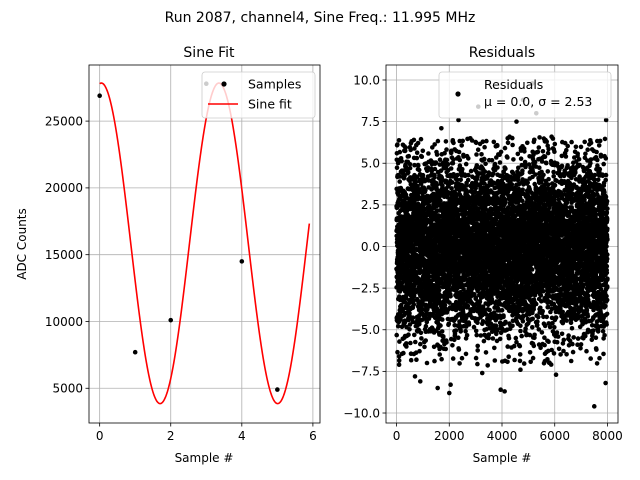 The width and height of the screenshot is (640, 480). What do you see at coordinates (502, 53) in the screenshot?
I see `residuals-title: Residuals` at bounding box center [502, 53].